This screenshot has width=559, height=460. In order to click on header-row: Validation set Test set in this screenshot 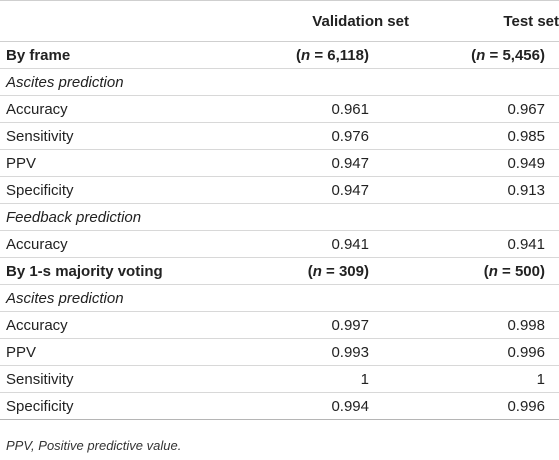, I will do `click(279, 21)`.